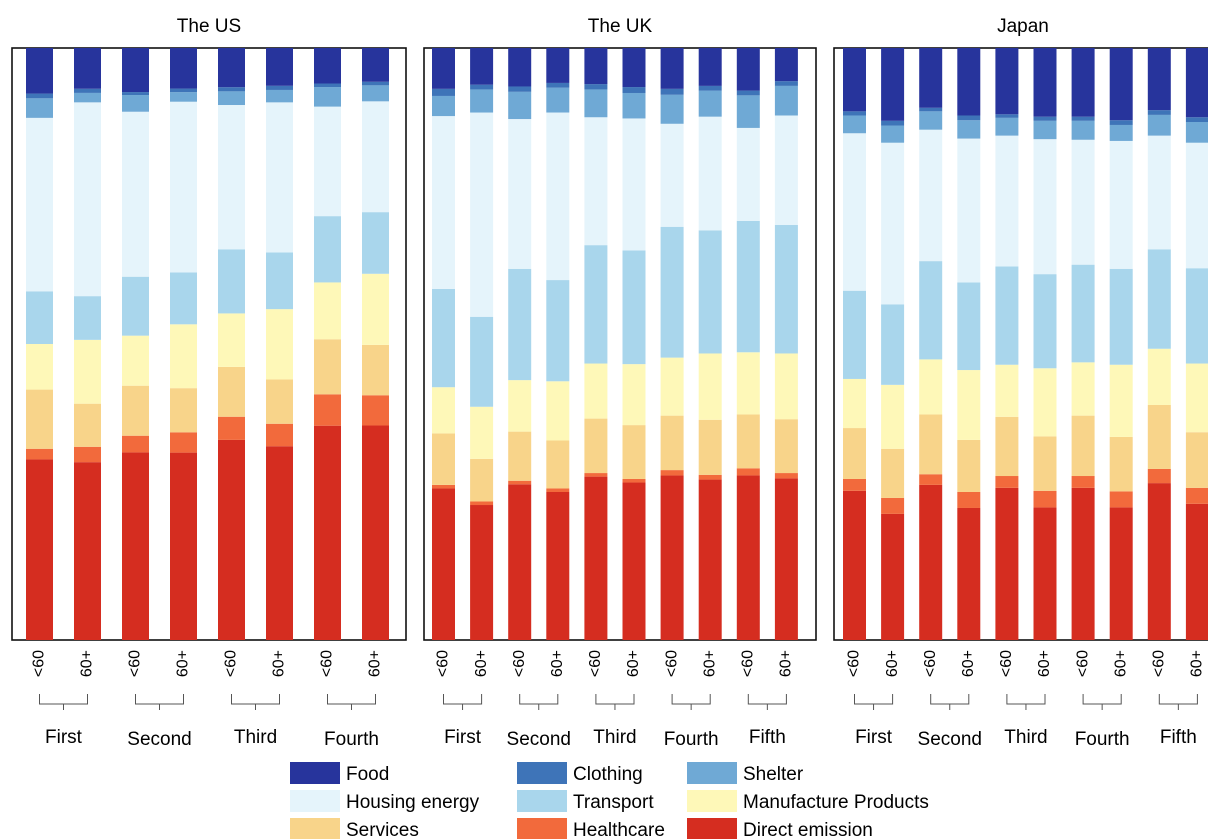 This screenshot has height=839, width=1208. What do you see at coordinates (619, 829) in the screenshot?
I see `legend-label: Healthcare` at bounding box center [619, 829].